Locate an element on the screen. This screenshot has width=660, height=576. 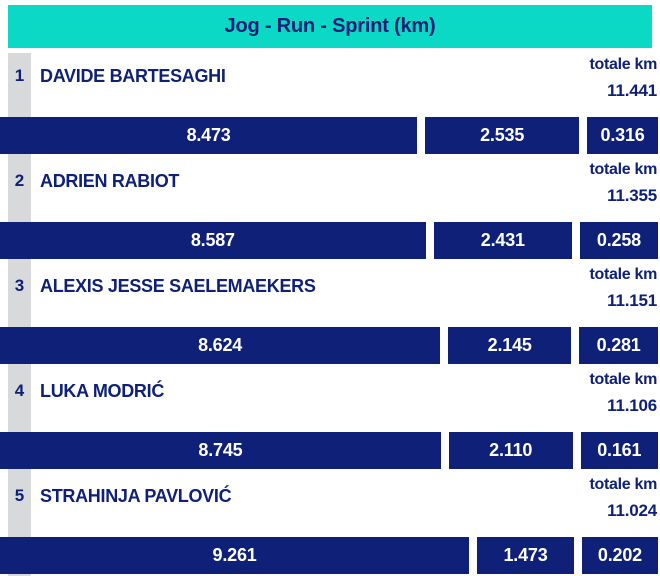
jog-segment: 8.473 is located at coordinates (209, 135).